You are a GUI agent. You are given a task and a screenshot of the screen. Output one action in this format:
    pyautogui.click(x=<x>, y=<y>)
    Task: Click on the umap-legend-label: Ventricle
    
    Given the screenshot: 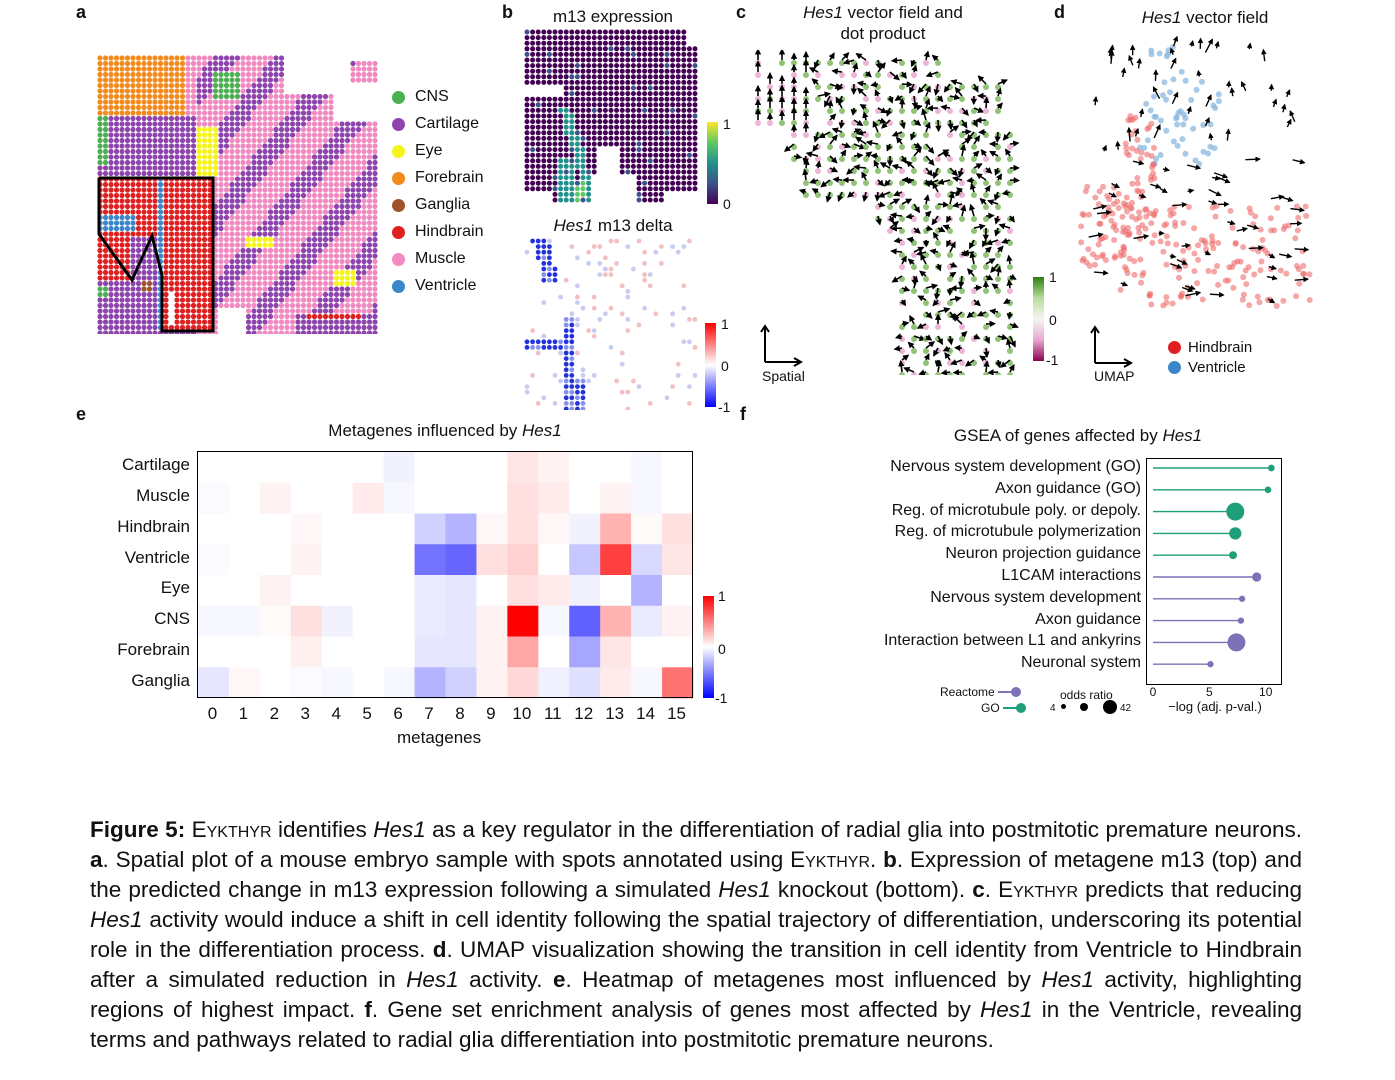 What is the action you would take?
    pyautogui.click(x=1217, y=367)
    